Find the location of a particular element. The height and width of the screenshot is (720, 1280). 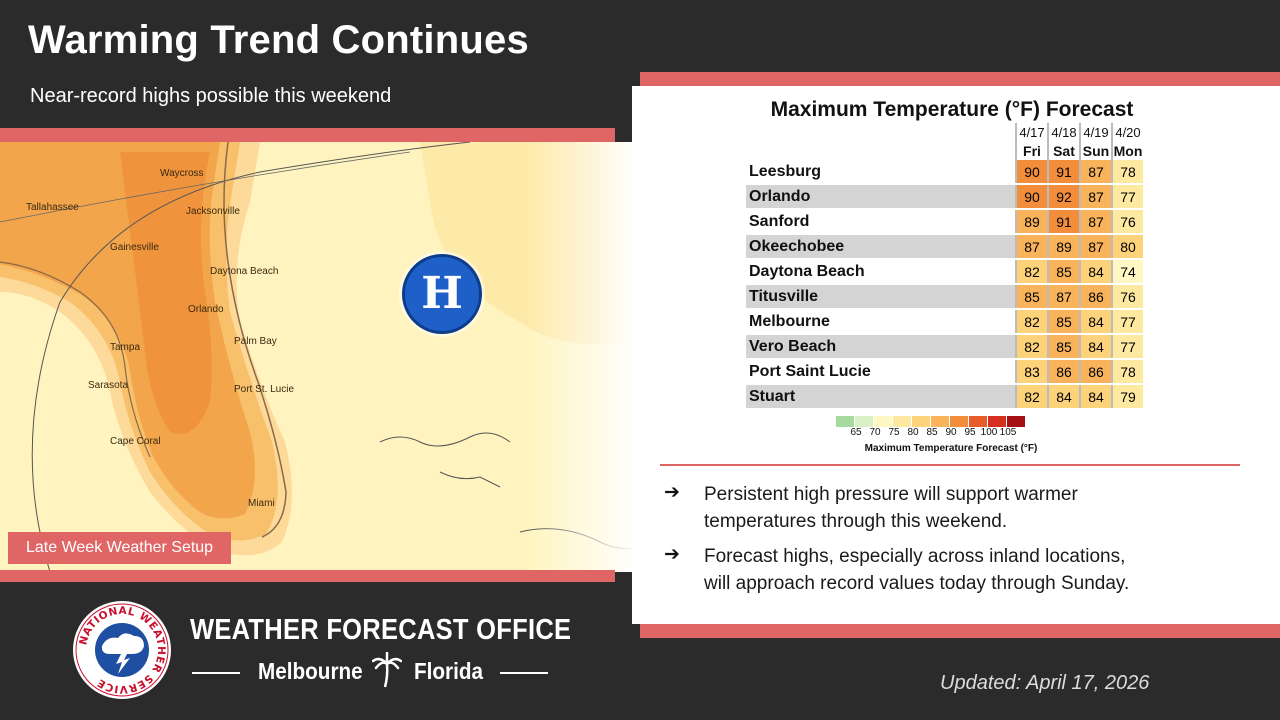

city-name: Port Saint Lucie is located at coordinates (881, 372).